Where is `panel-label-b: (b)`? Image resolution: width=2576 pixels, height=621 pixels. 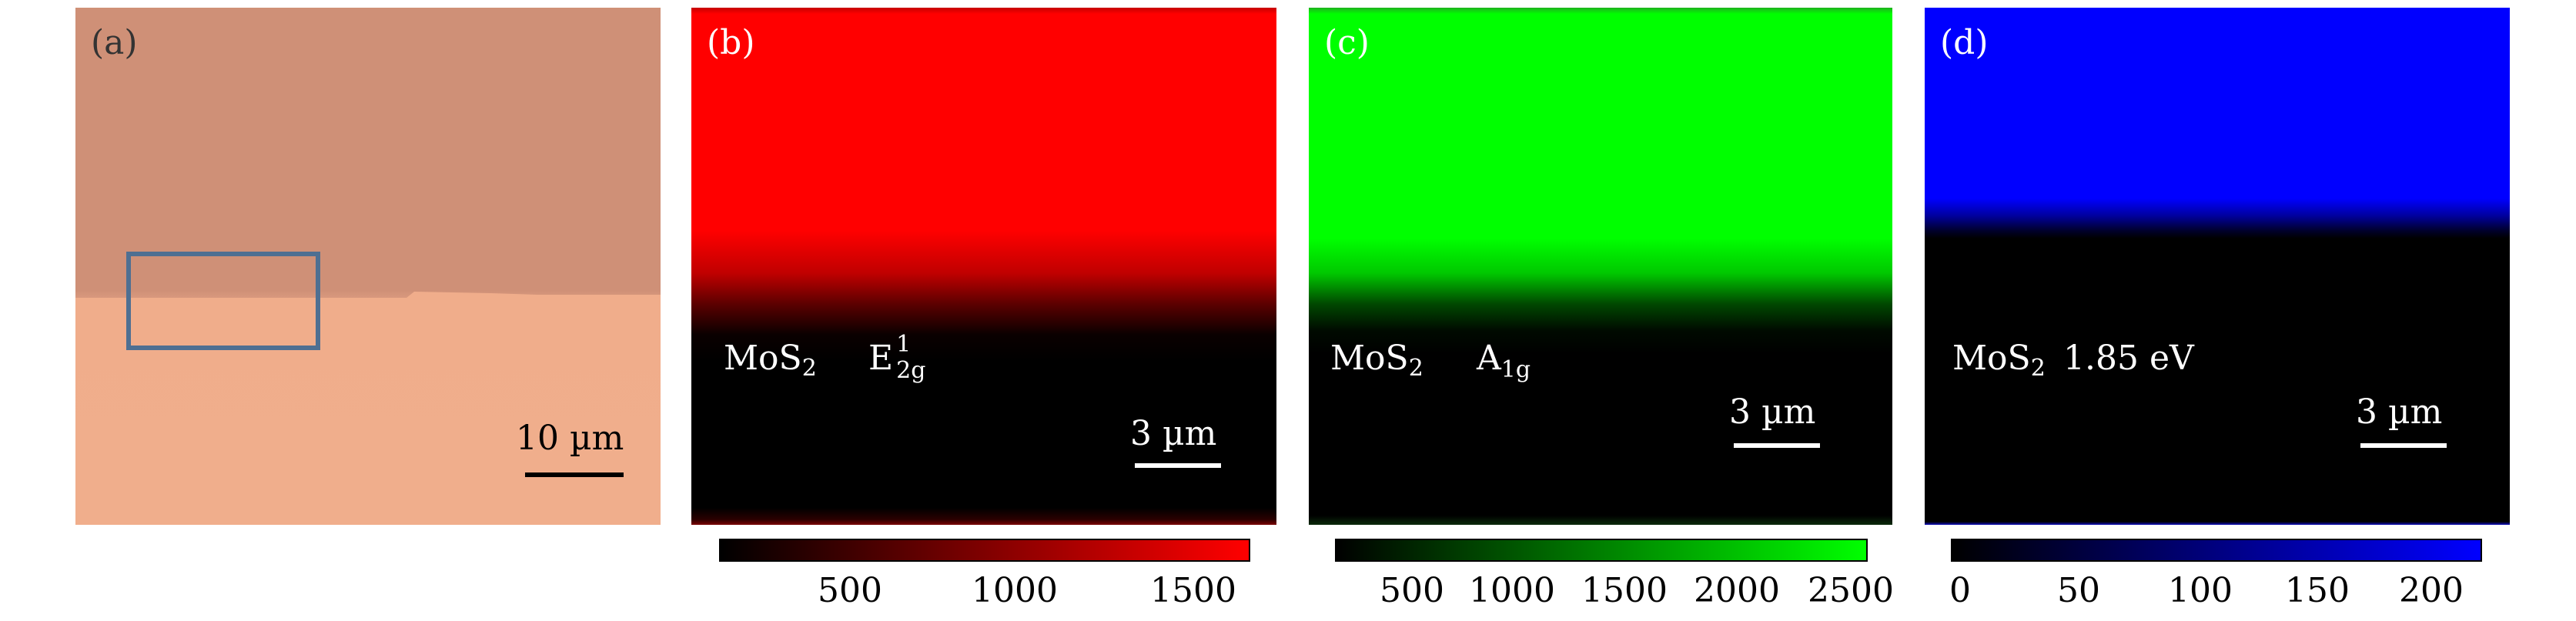
panel-label-b: (b) is located at coordinates (731, 42).